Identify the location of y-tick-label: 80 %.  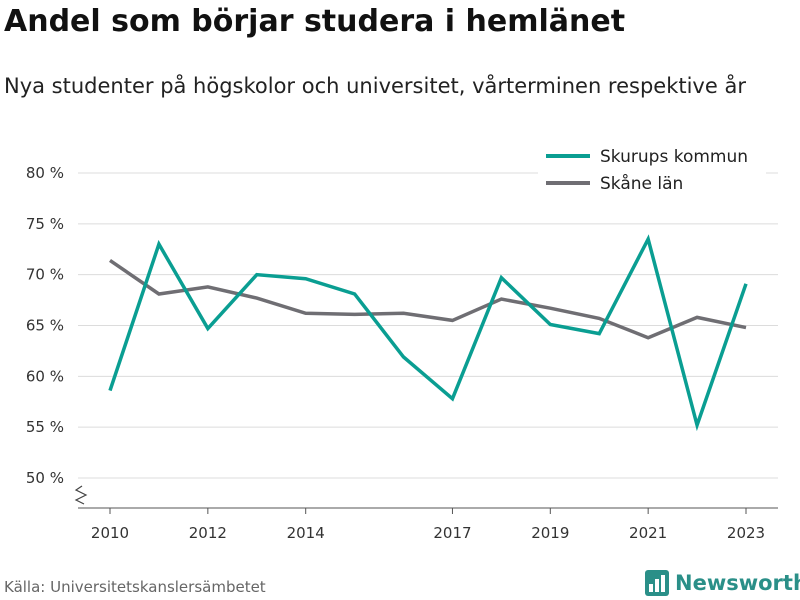
(45, 173).